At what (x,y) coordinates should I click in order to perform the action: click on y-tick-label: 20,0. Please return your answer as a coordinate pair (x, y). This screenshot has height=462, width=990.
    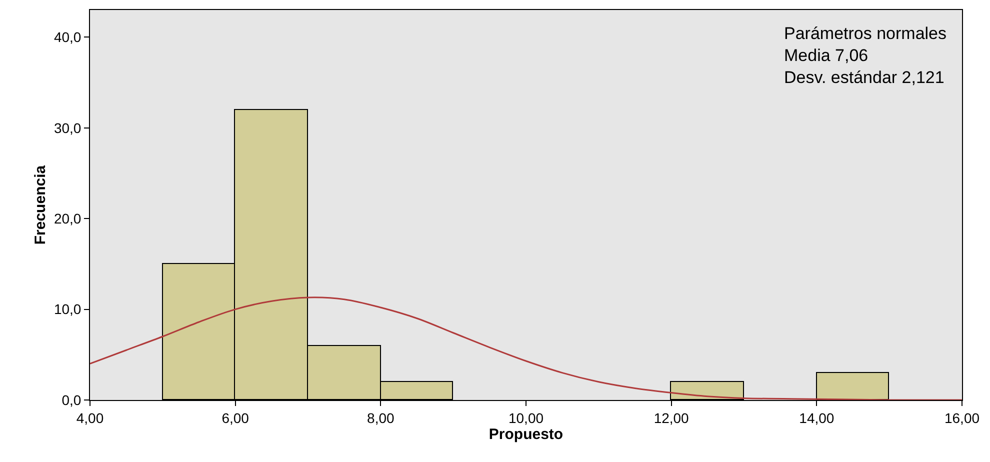
    Looking at the image, I should click on (68, 218).